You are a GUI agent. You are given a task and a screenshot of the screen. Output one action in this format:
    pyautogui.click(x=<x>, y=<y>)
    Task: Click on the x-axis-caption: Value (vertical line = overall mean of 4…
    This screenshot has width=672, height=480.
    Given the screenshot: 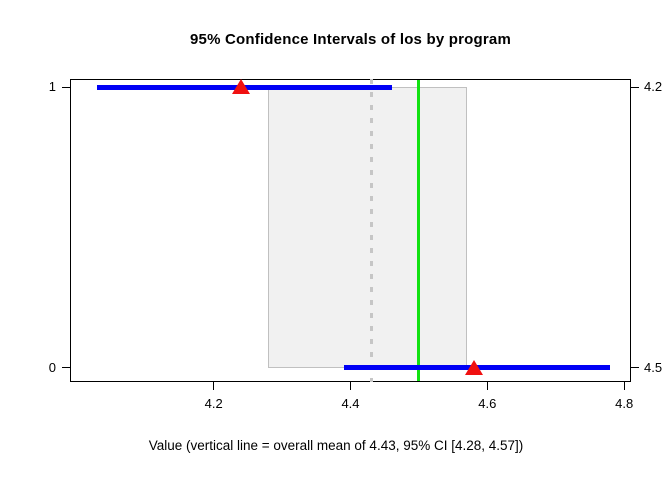 What is the action you would take?
    pyautogui.click(x=336, y=445)
    